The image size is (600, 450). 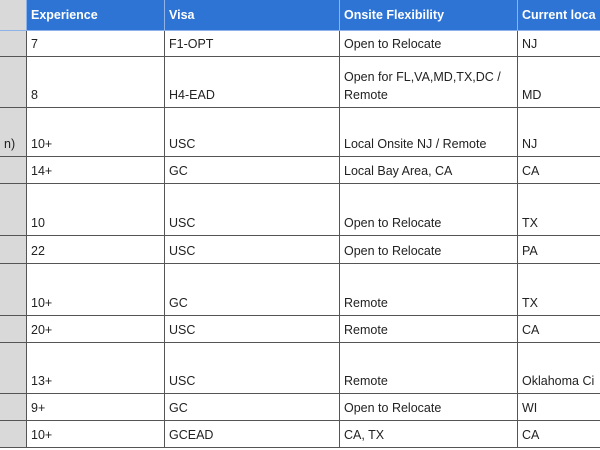 What do you see at coordinates (559, 407) in the screenshot?
I see `location-cell: WI` at bounding box center [559, 407].